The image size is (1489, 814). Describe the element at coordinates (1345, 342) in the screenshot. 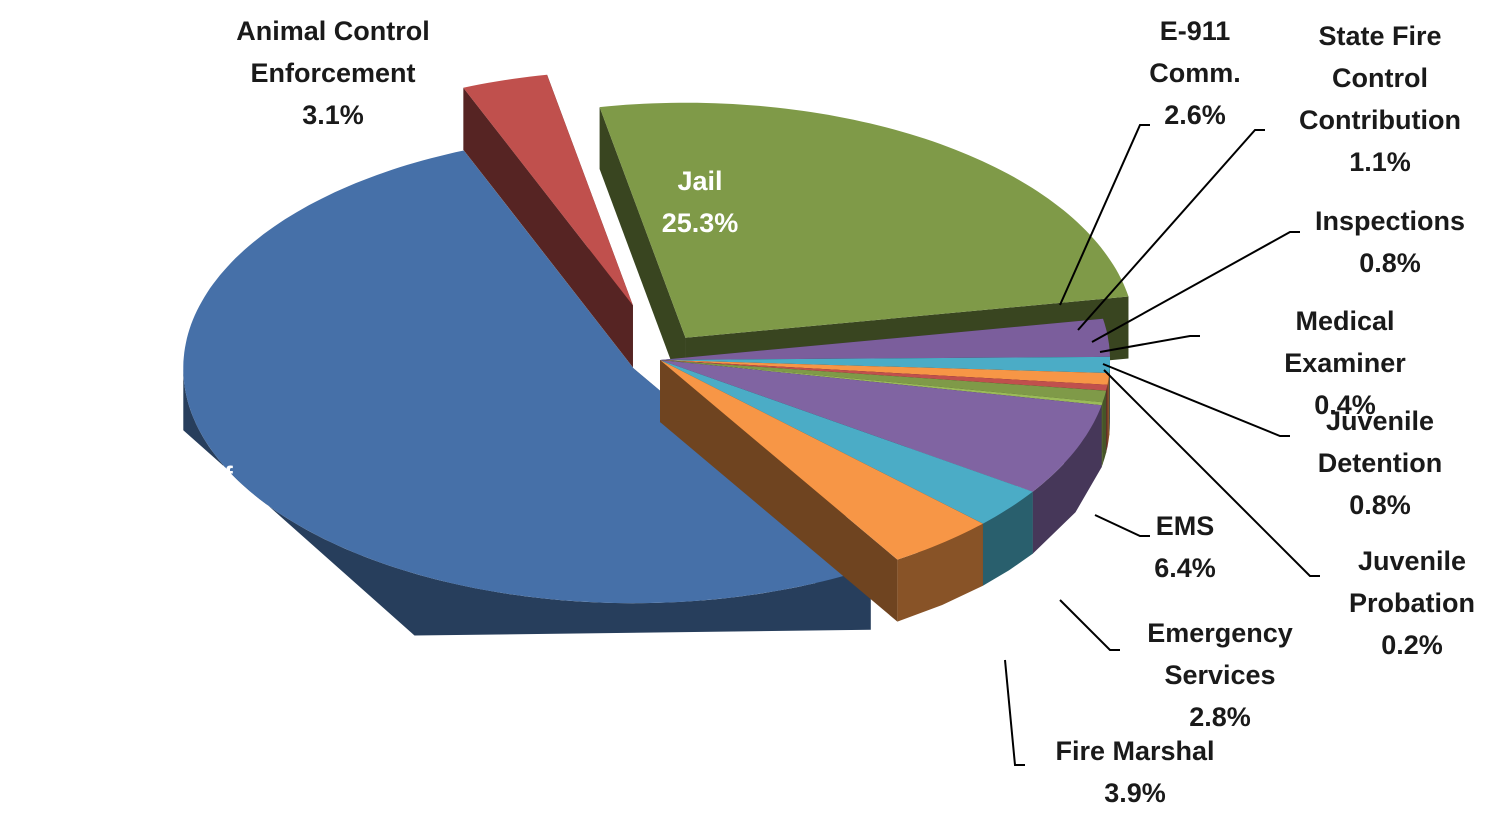

I see `slice-name: Medical Examiner` at that location.